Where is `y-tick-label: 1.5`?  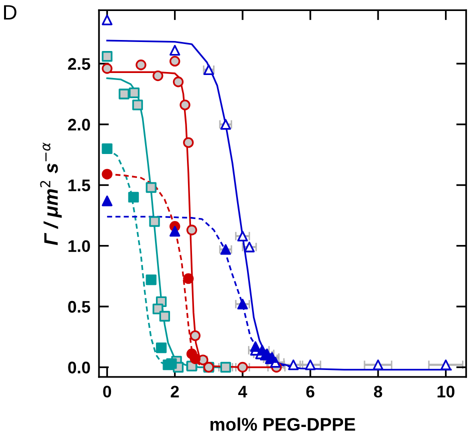
y-tick-label: 1.5 is located at coordinates (79, 186).